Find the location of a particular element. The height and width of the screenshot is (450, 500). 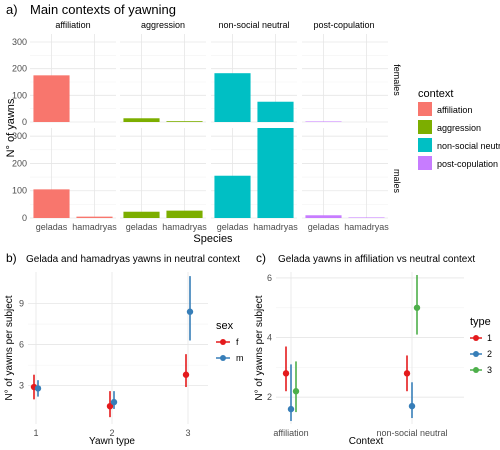

legend-a-label-aggression: aggression is located at coordinates (459, 128).